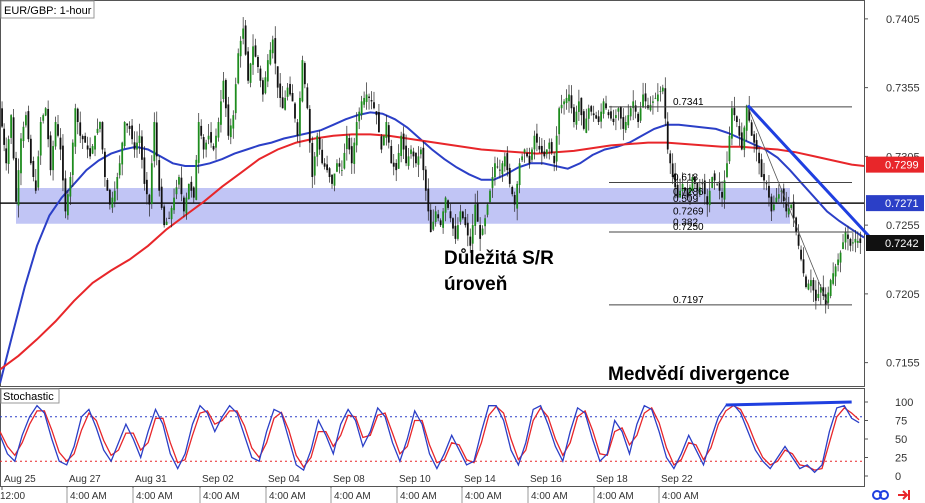 The image size is (925, 503). I want to click on fib-level-label: 0.7250, so click(688, 227).